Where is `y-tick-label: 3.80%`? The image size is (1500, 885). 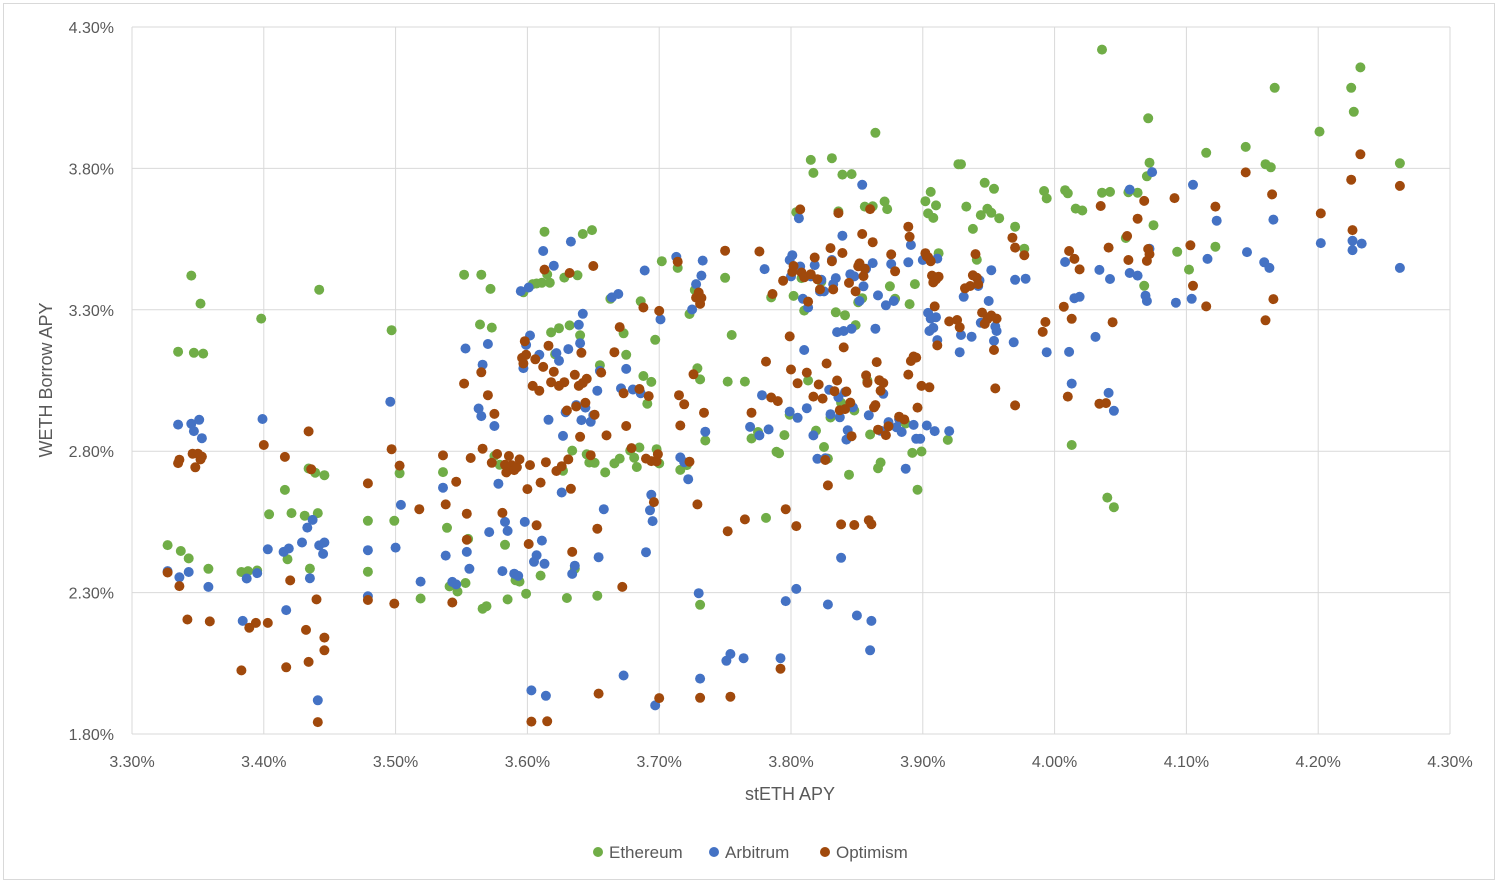 y-tick-label: 3.80% is located at coordinates (91, 169).